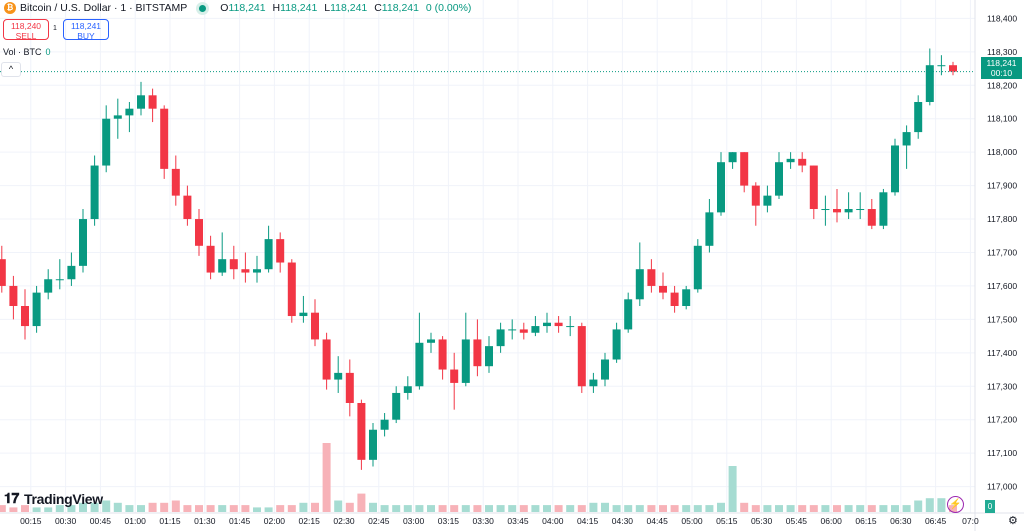 The image size is (1024, 531). What do you see at coordinates (86, 30) in the screenshot?
I see `buy-button: 118,241 BUY` at bounding box center [86, 30].